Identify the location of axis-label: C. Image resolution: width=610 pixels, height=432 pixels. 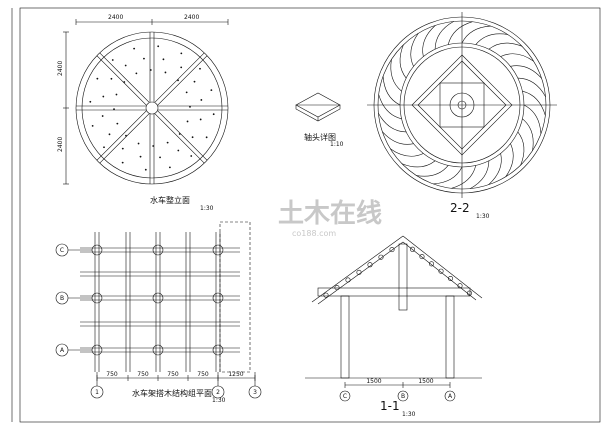
(345, 396).